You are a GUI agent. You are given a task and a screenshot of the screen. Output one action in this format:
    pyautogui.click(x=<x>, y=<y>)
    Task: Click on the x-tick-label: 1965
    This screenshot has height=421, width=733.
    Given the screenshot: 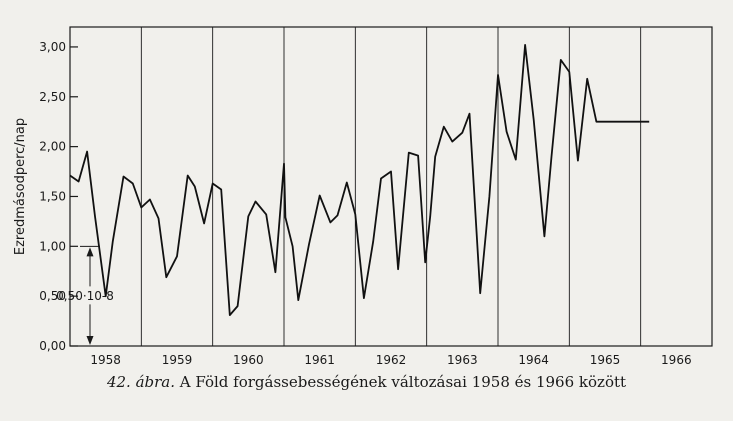 What is the action you would take?
    pyautogui.click(x=605, y=360)
    